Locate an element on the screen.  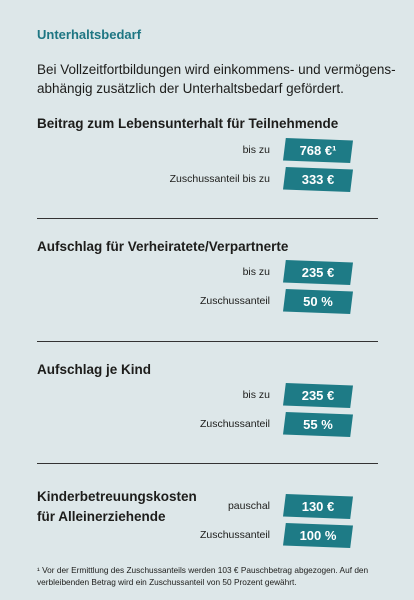
title: Unterhaltsbedarf is located at coordinates (89, 34).